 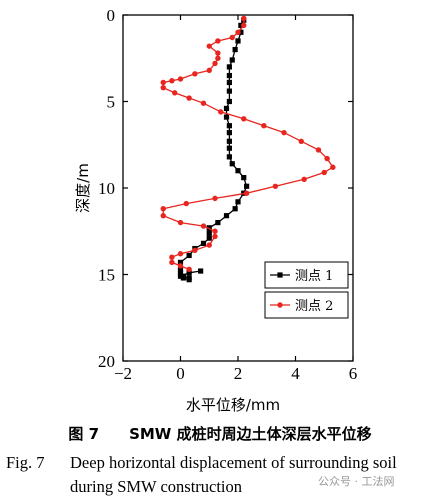 What do you see at coordinates (106, 188) in the screenshot?
I see `y-tick-label: 10` at bounding box center [106, 188].